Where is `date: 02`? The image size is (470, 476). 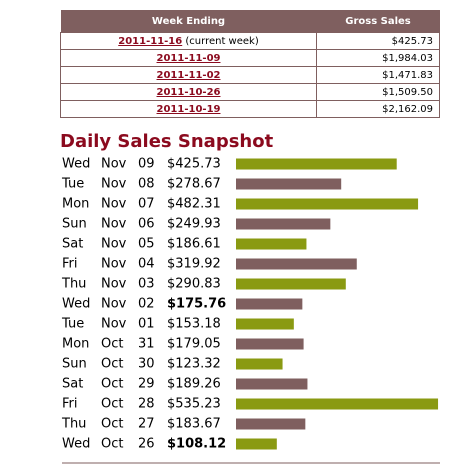 date: 02 is located at coordinates (146, 304).